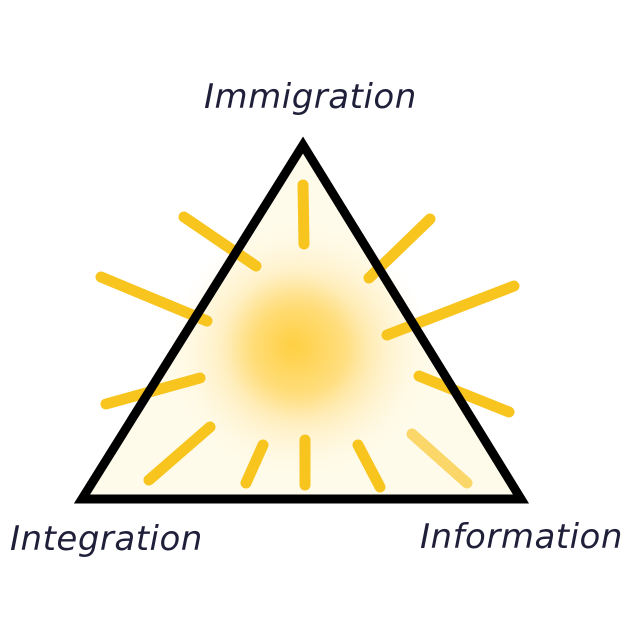 The height and width of the screenshot is (633, 629). What do you see at coordinates (292, 345) in the screenshot?
I see `sun-core` at bounding box center [292, 345].